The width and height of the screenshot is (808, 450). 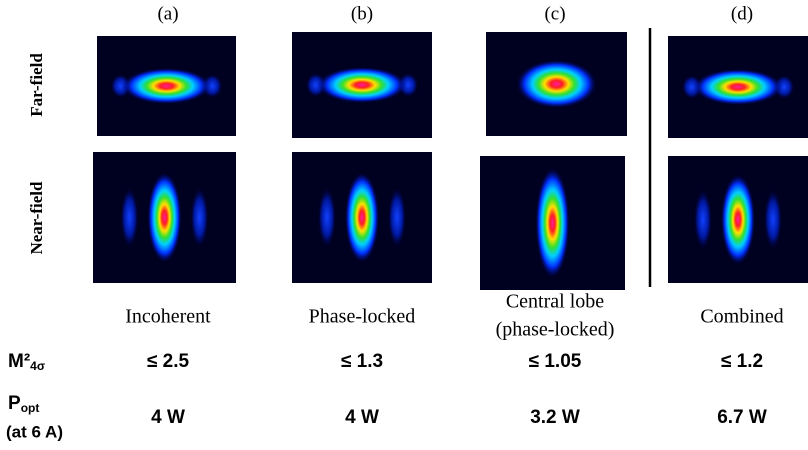 I want to click on m2-sub: 4σ, so click(x=37, y=366).